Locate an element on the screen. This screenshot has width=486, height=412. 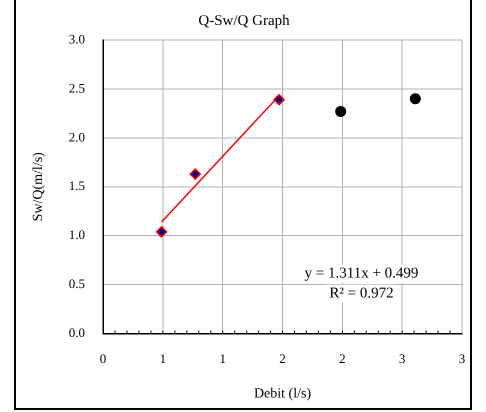
chart-title: Q-Sw/Q Graph is located at coordinates (244, 20).